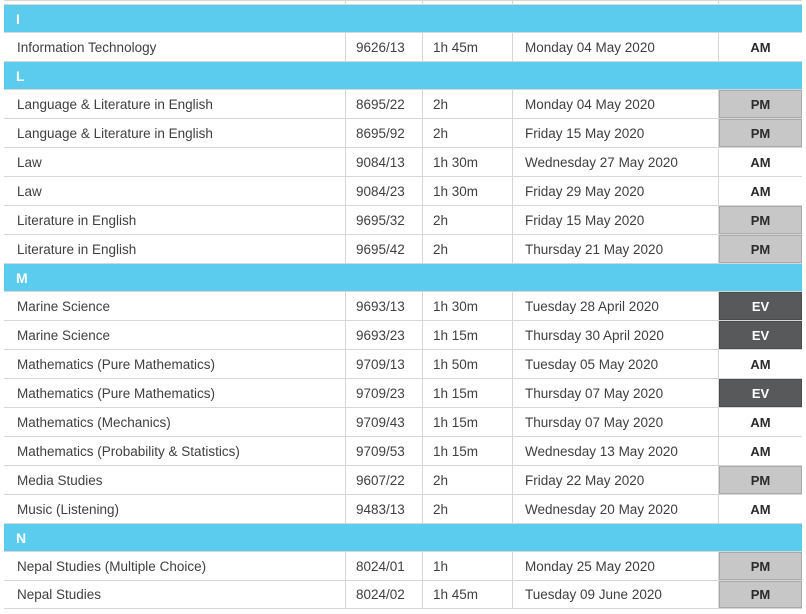 This screenshot has height=614, width=806. Describe the element at coordinates (21, 537) in the screenshot. I see `section-letter: N` at that location.